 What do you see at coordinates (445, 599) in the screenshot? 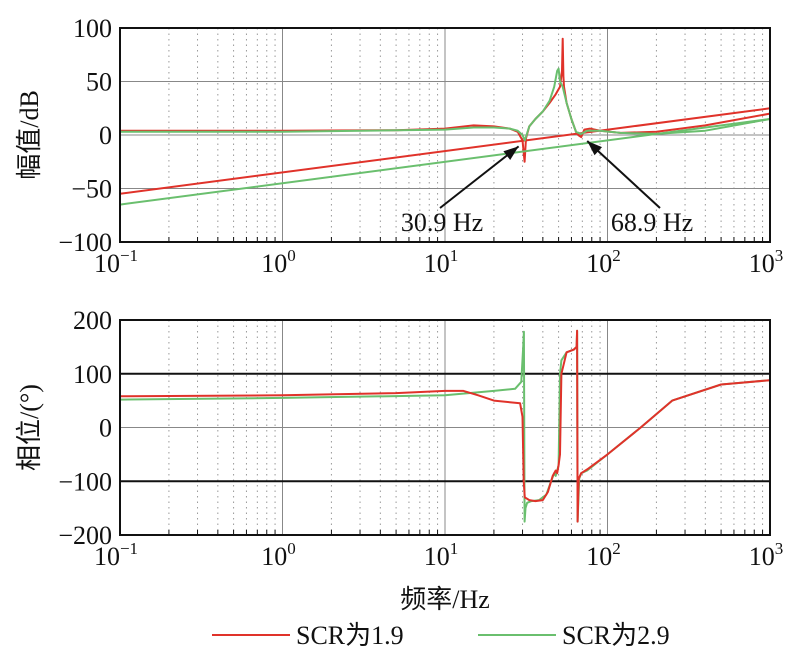
I see `x-axis-label: 频率/Hz` at bounding box center [445, 599].